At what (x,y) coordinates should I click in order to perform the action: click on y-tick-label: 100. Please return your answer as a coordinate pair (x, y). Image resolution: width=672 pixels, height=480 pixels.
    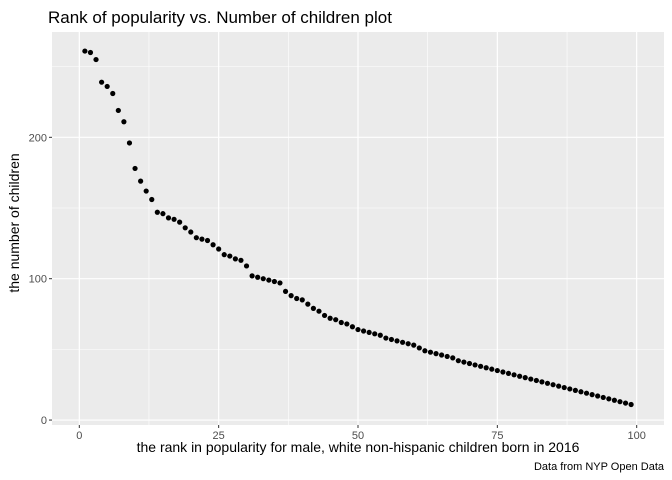
    Looking at the image, I should click on (38, 280).